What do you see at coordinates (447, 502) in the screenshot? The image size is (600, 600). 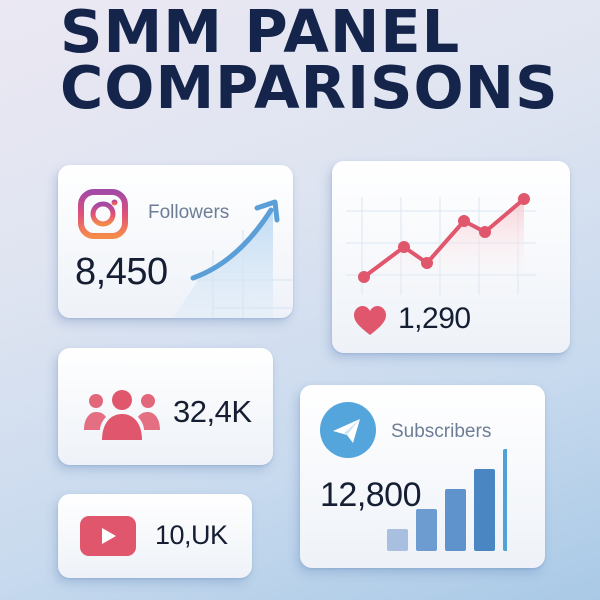 I see `subscribers-bar-chart` at bounding box center [447, 502].